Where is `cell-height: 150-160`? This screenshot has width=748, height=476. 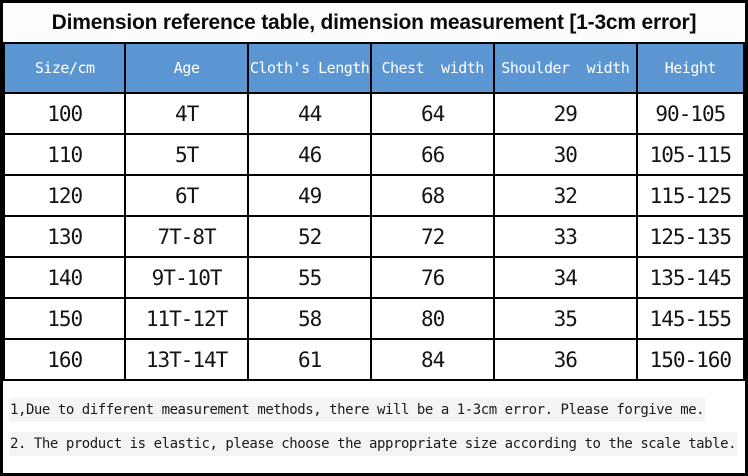
cell-height: 150-160 is located at coordinates (690, 359).